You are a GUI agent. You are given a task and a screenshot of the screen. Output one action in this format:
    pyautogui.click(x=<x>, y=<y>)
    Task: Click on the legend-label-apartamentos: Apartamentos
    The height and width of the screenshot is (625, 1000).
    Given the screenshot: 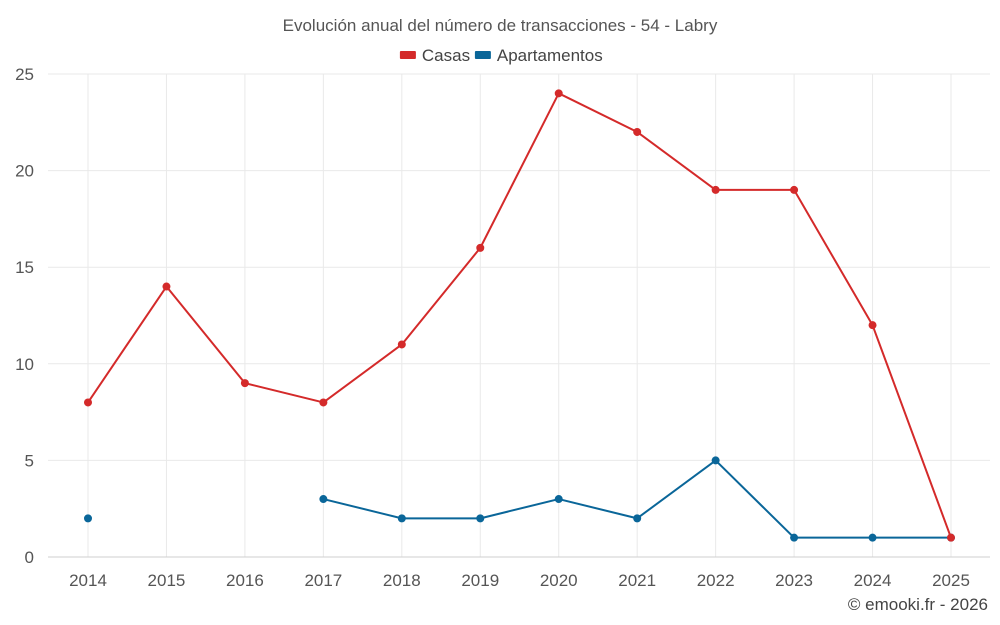 What is the action you would take?
    pyautogui.click(x=550, y=55)
    